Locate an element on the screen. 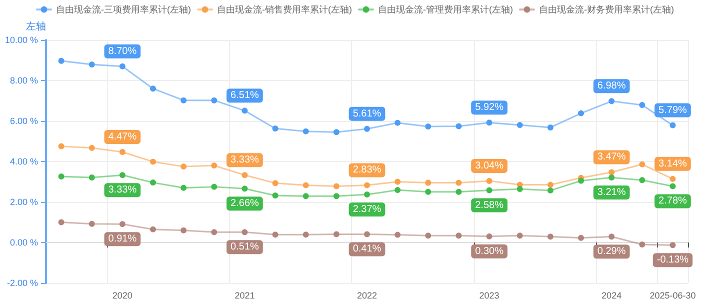 Image resolution: width=710 pixels, height=300 pixels. data-label: 6.98% is located at coordinates (611, 86).